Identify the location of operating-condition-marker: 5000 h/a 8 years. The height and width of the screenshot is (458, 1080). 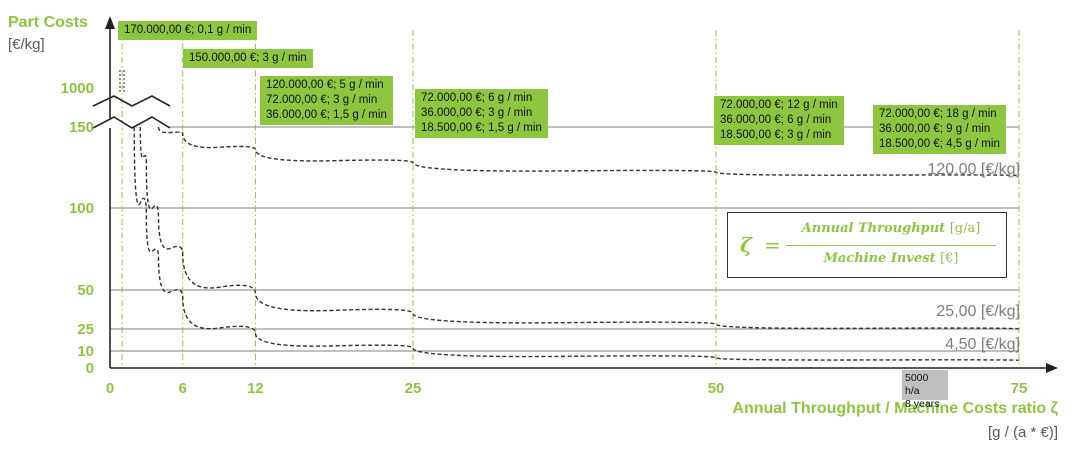
(925, 390).